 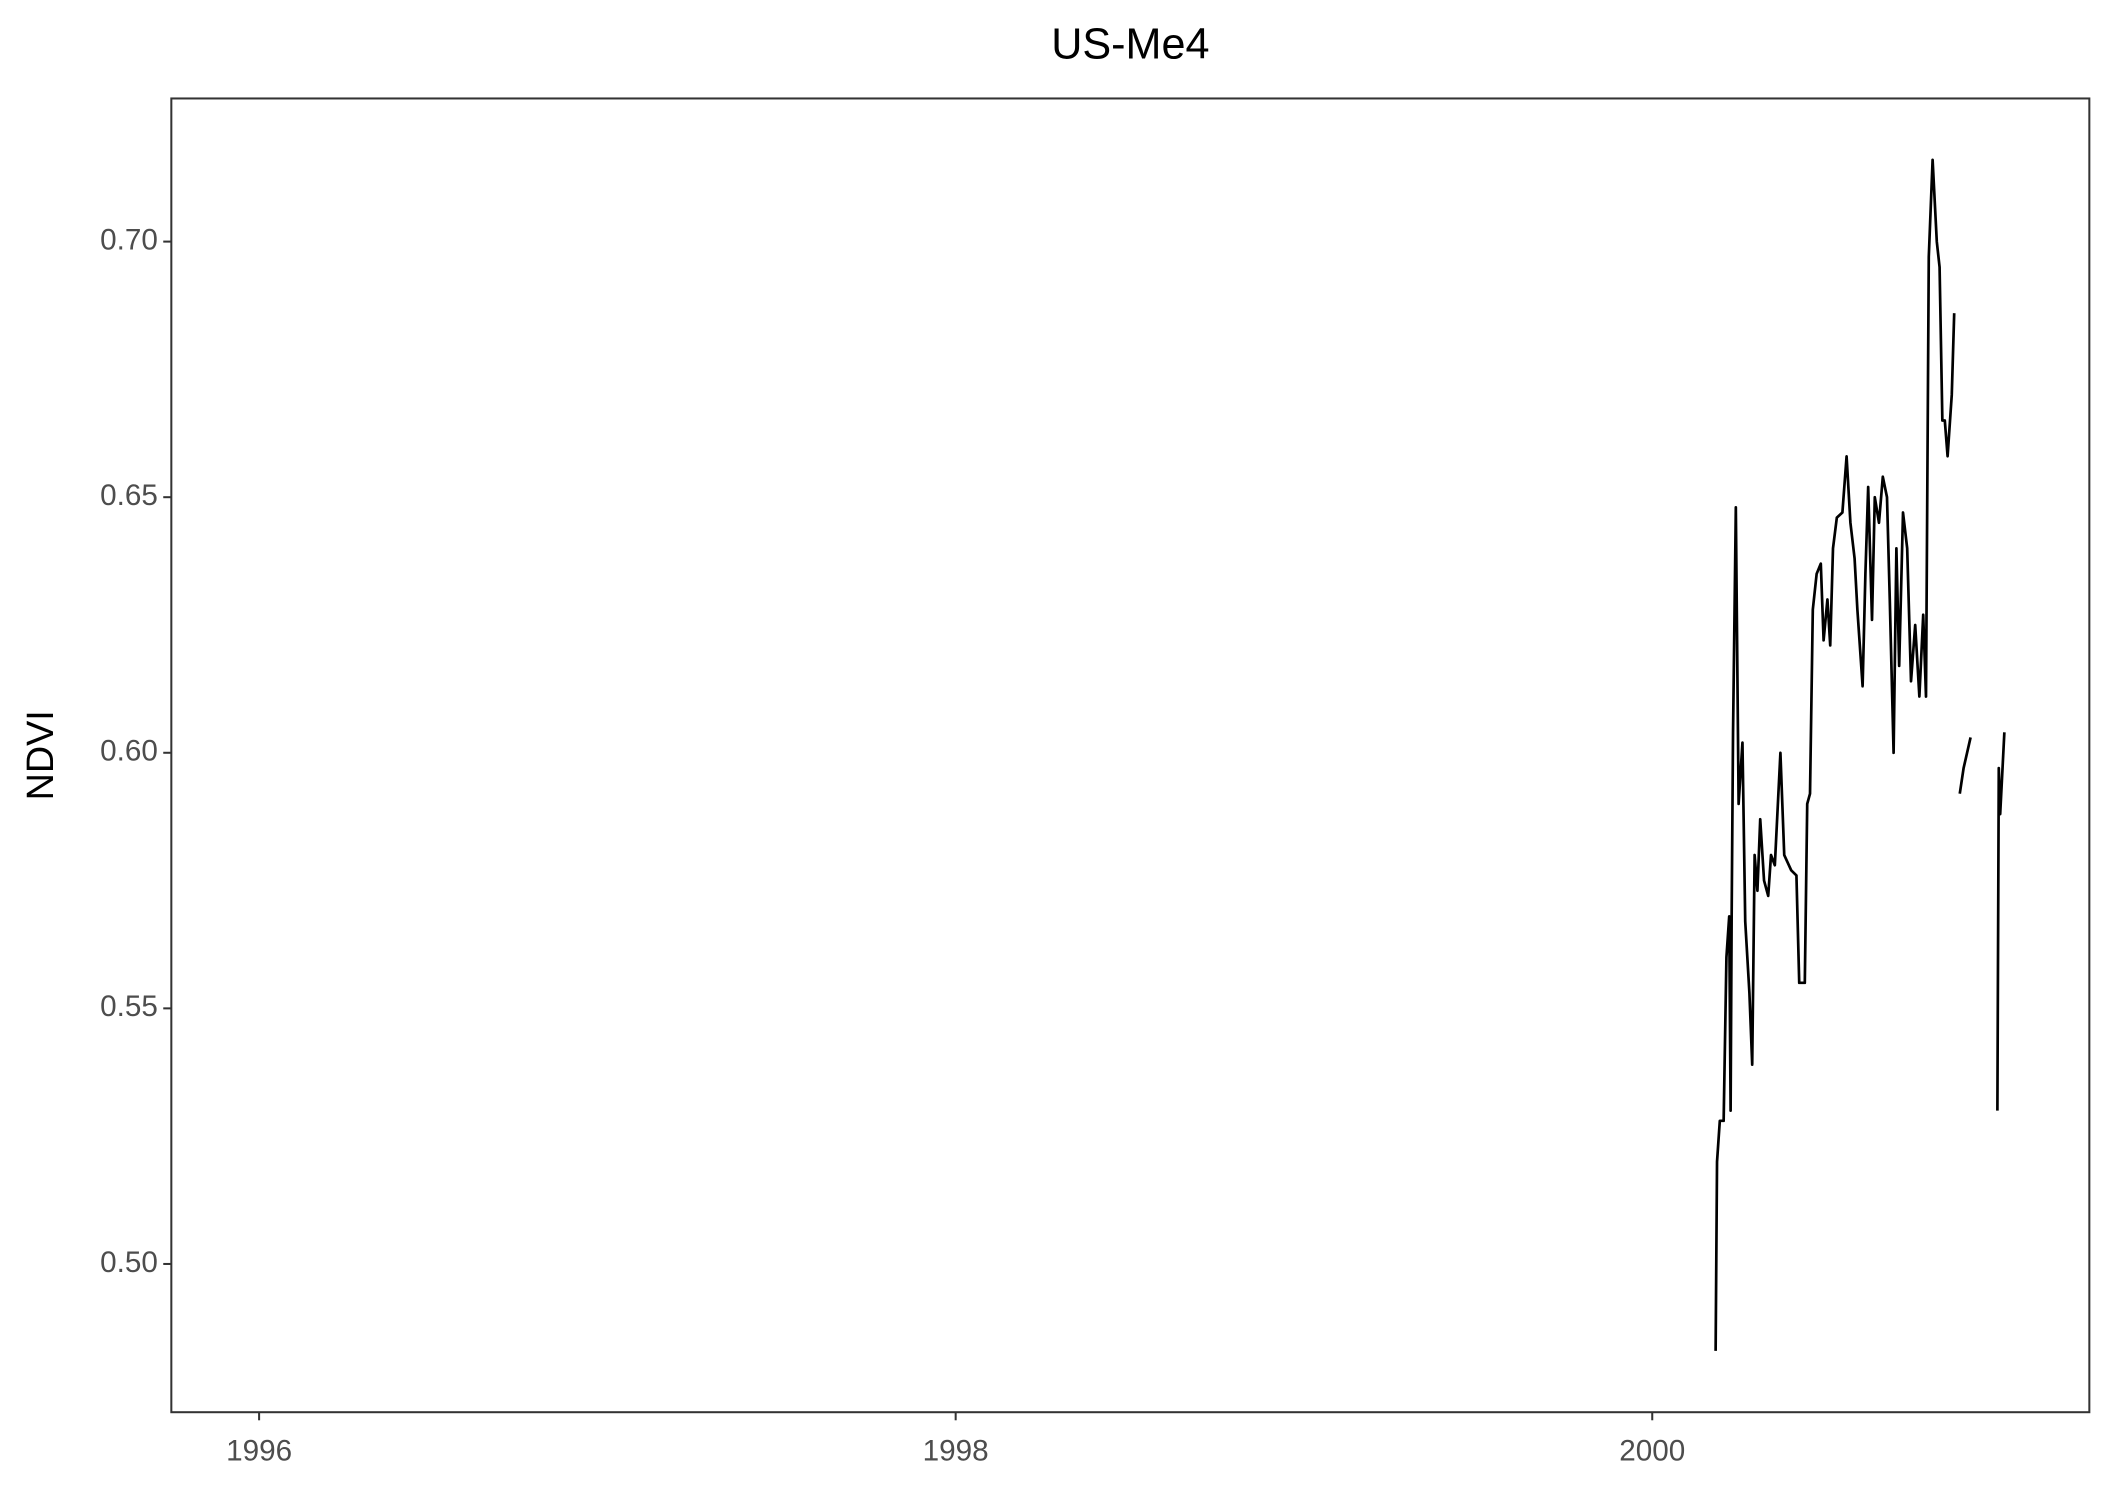 I want to click on x-tick-label: 1996, so click(x=259, y=1451).